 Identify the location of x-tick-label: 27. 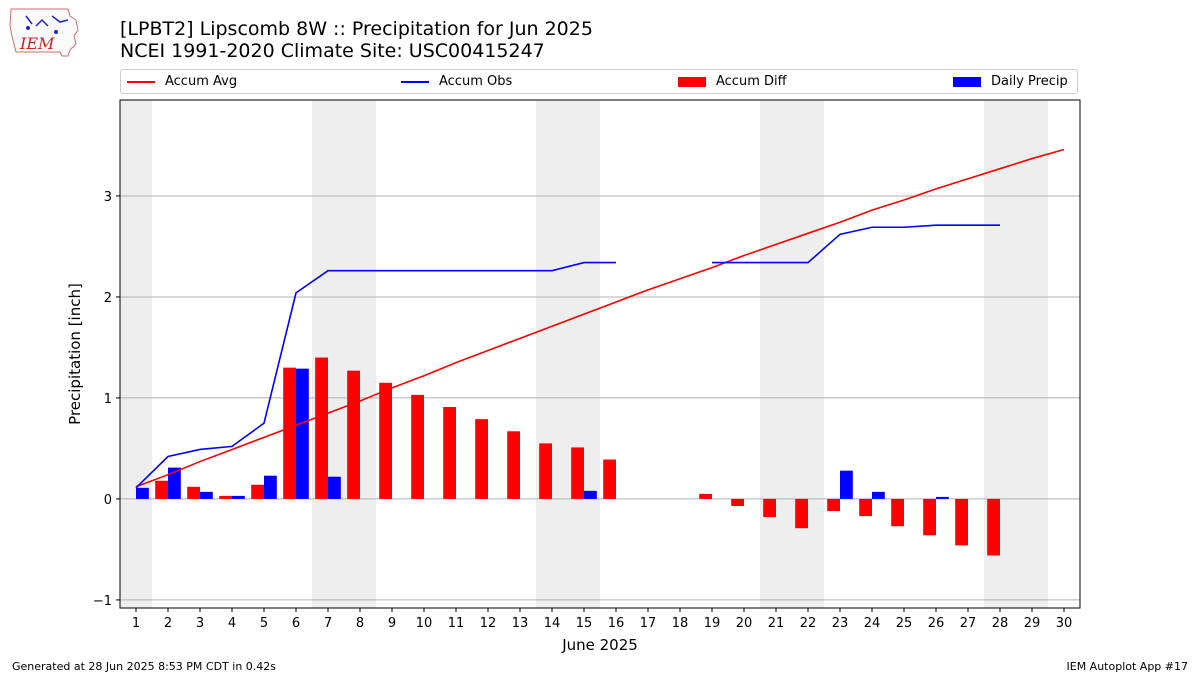
(968, 623).